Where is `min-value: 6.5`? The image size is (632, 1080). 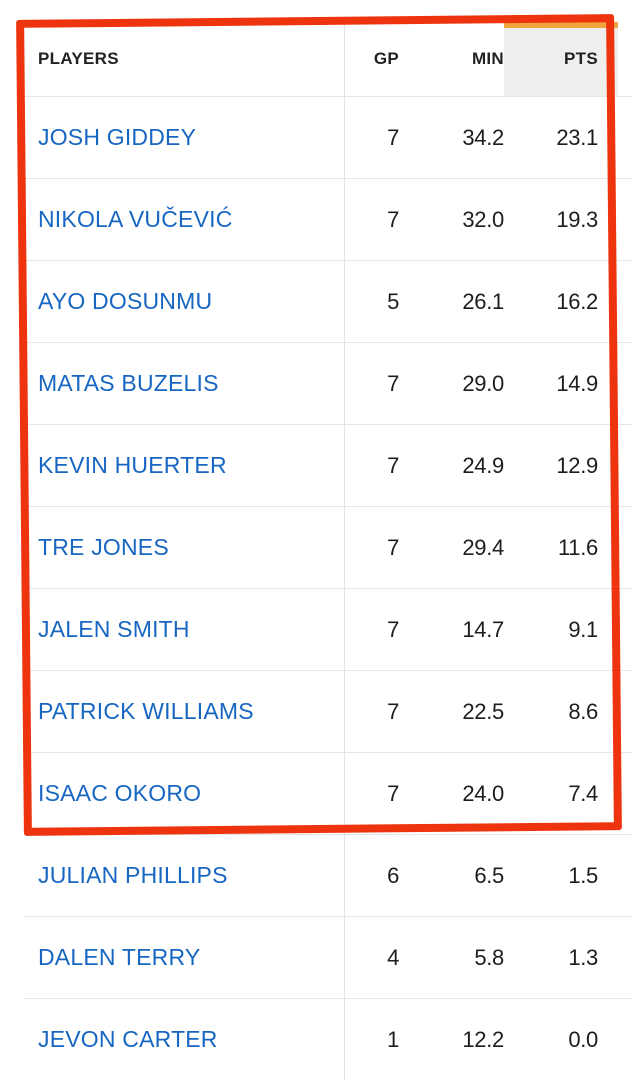
min-value: 6.5 is located at coordinates (489, 875).